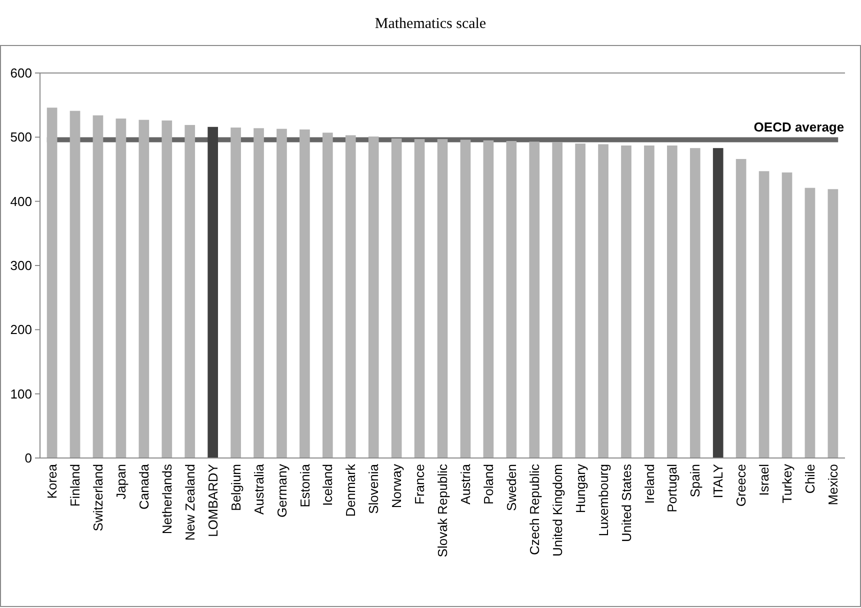  Describe the element at coordinates (718, 481) in the screenshot. I see `x-tick-label: ITALY` at that location.